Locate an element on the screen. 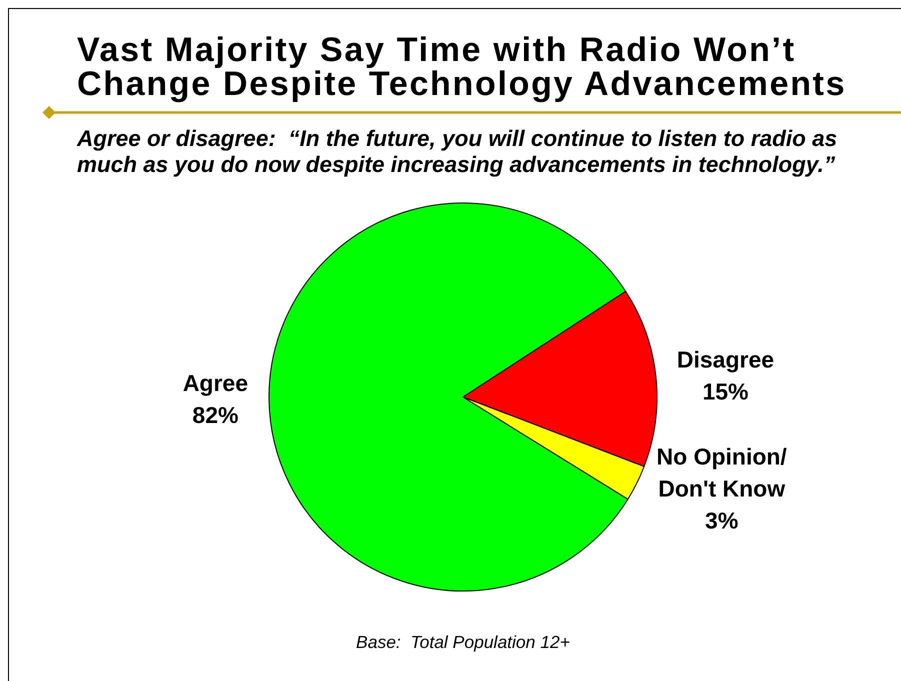 The image size is (901, 681). chart-title: Vast Majority Say Time with Radio Won’t Change Despite Technology Advancements is located at coordinates (462, 66).